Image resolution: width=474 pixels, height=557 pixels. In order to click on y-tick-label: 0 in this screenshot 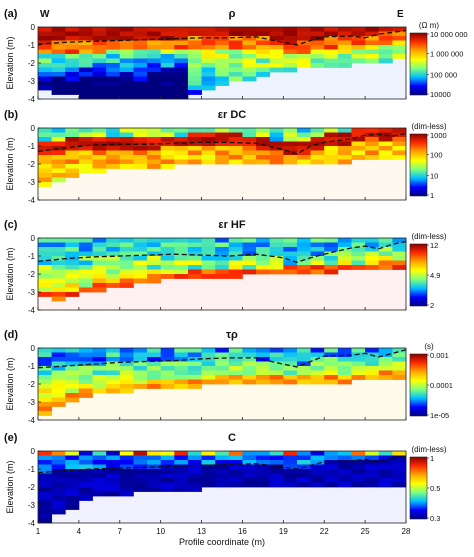, I will do `click(33, 128)`.